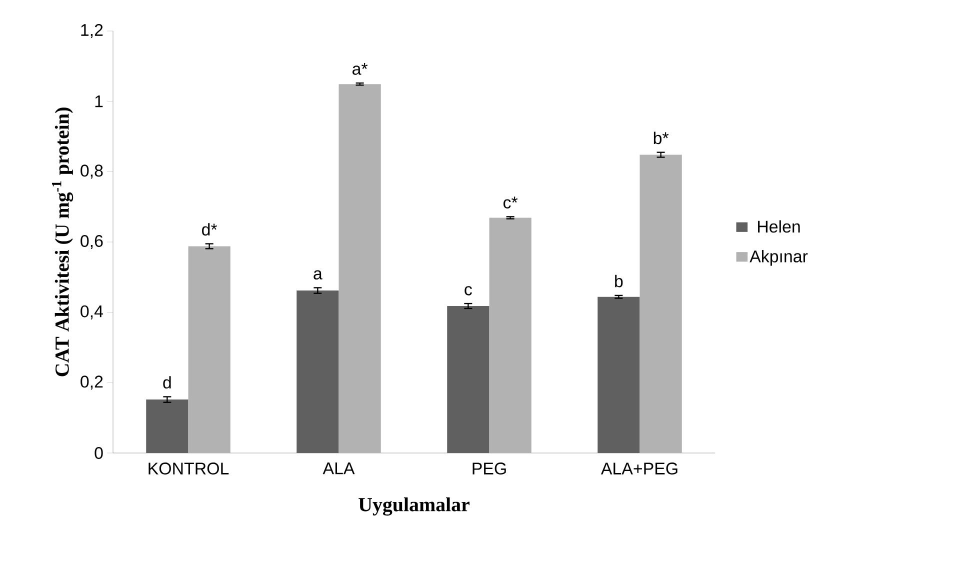 This screenshot has width=956, height=573. Describe the element at coordinates (92, 31) in the screenshot. I see `y-tick-label: 1,2` at that location.